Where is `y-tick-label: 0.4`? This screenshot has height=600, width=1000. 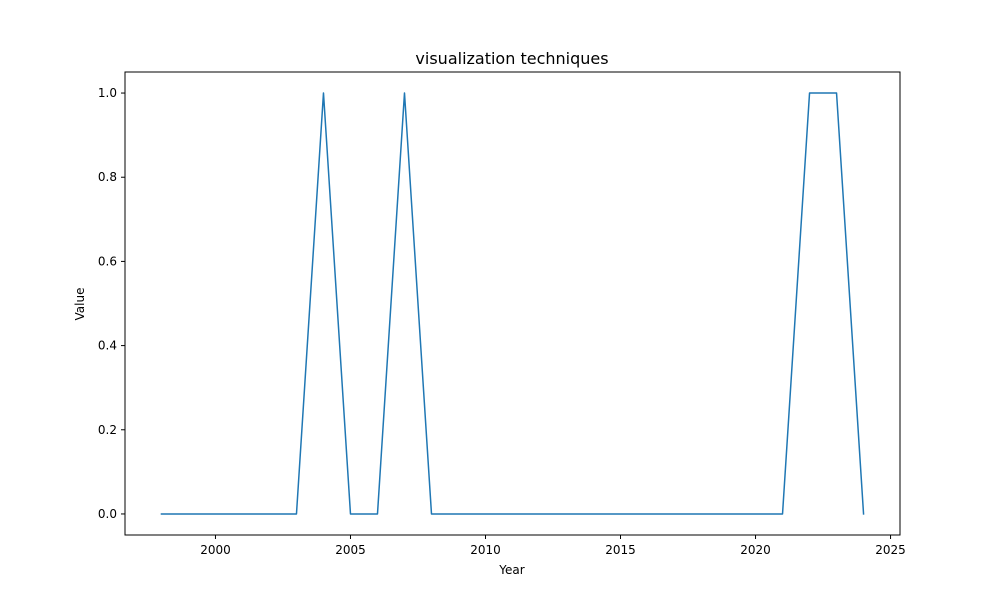
y-tick-label: 0.4 is located at coordinates (107, 346).